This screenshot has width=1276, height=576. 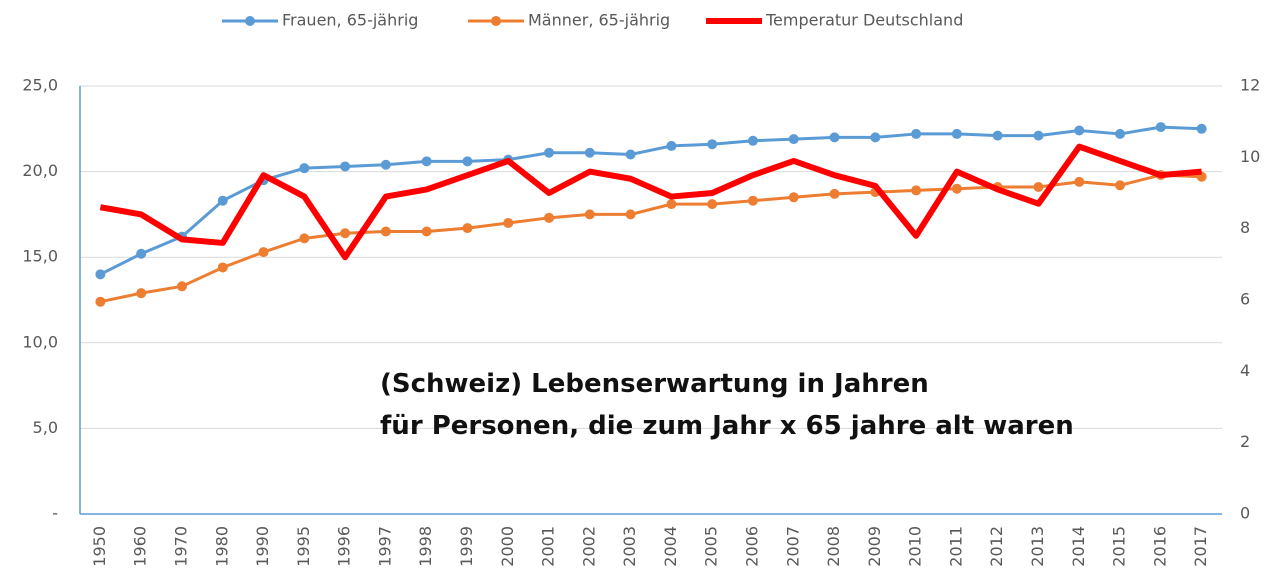 I want to click on x-tick-label: 2008, so click(x=833, y=546).